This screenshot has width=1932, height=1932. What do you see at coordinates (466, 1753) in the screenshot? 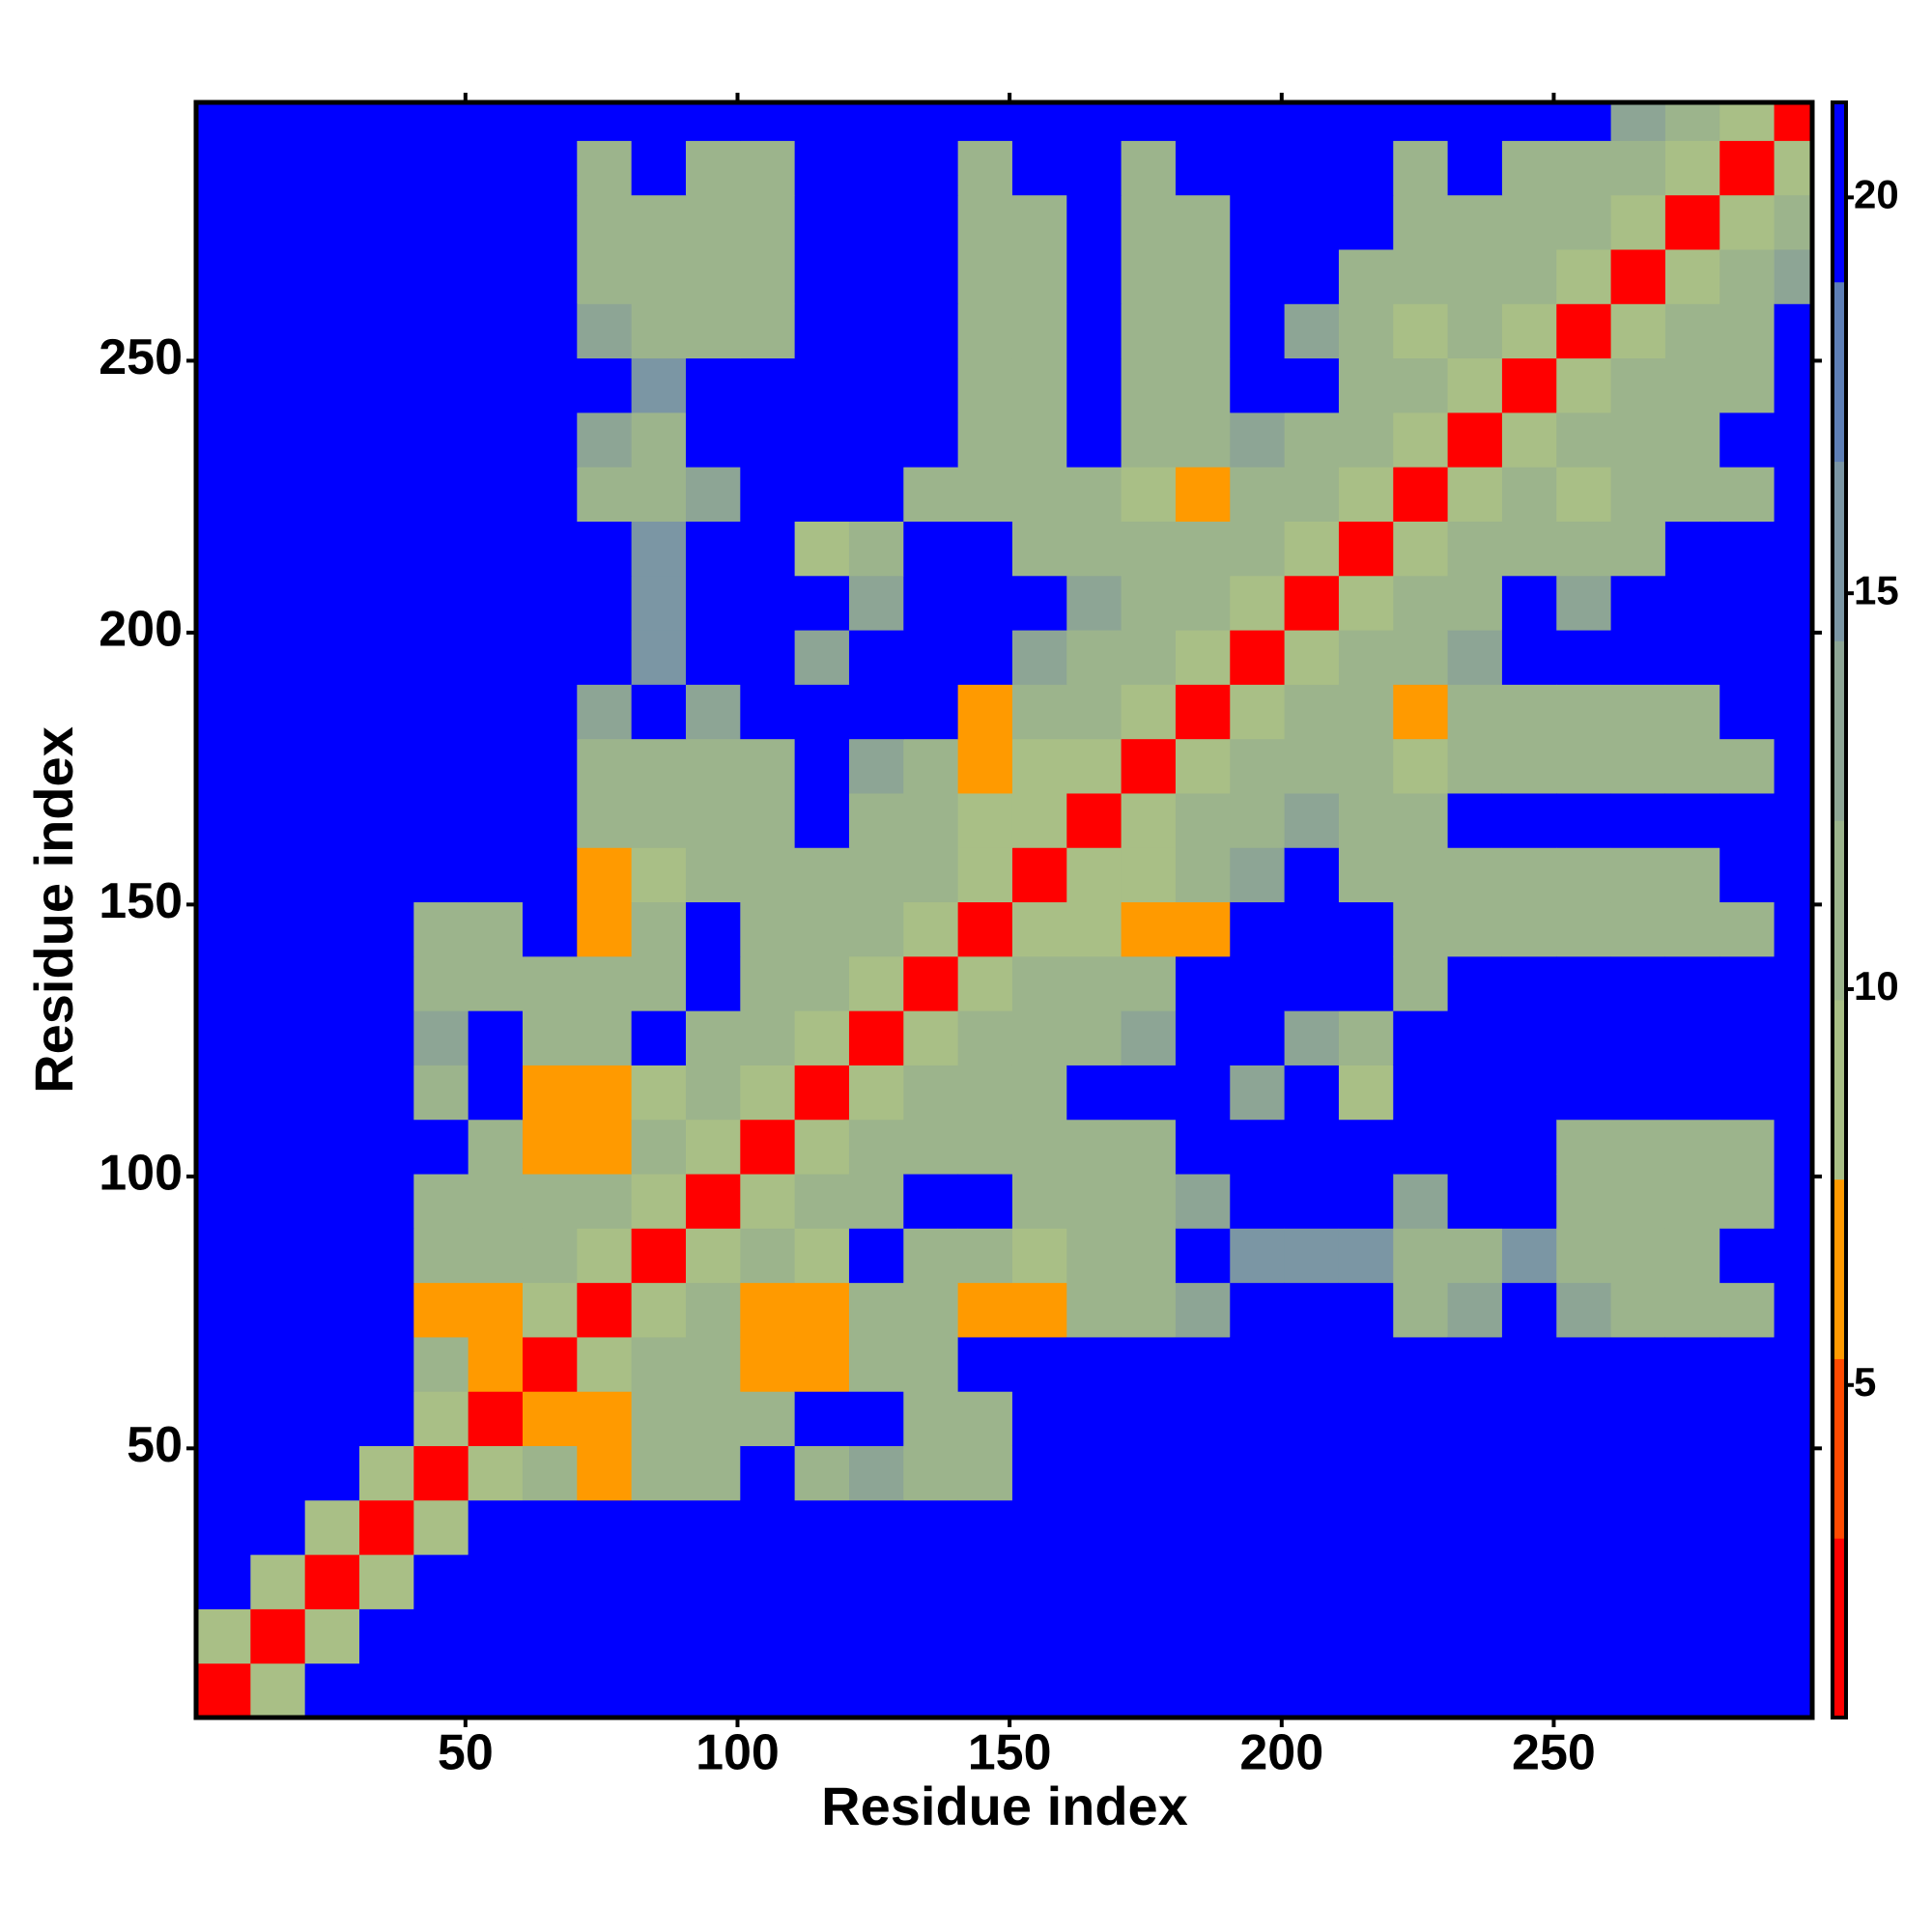
I see `x-tick-label: 50` at bounding box center [466, 1753].